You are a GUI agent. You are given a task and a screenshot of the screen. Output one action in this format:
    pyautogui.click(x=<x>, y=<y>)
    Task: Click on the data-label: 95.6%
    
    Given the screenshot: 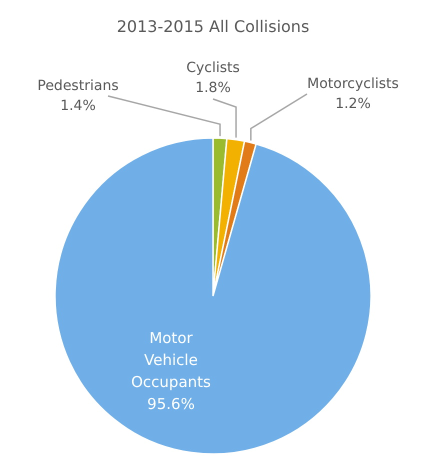 What is the action you would take?
    pyautogui.click(x=171, y=404)
    